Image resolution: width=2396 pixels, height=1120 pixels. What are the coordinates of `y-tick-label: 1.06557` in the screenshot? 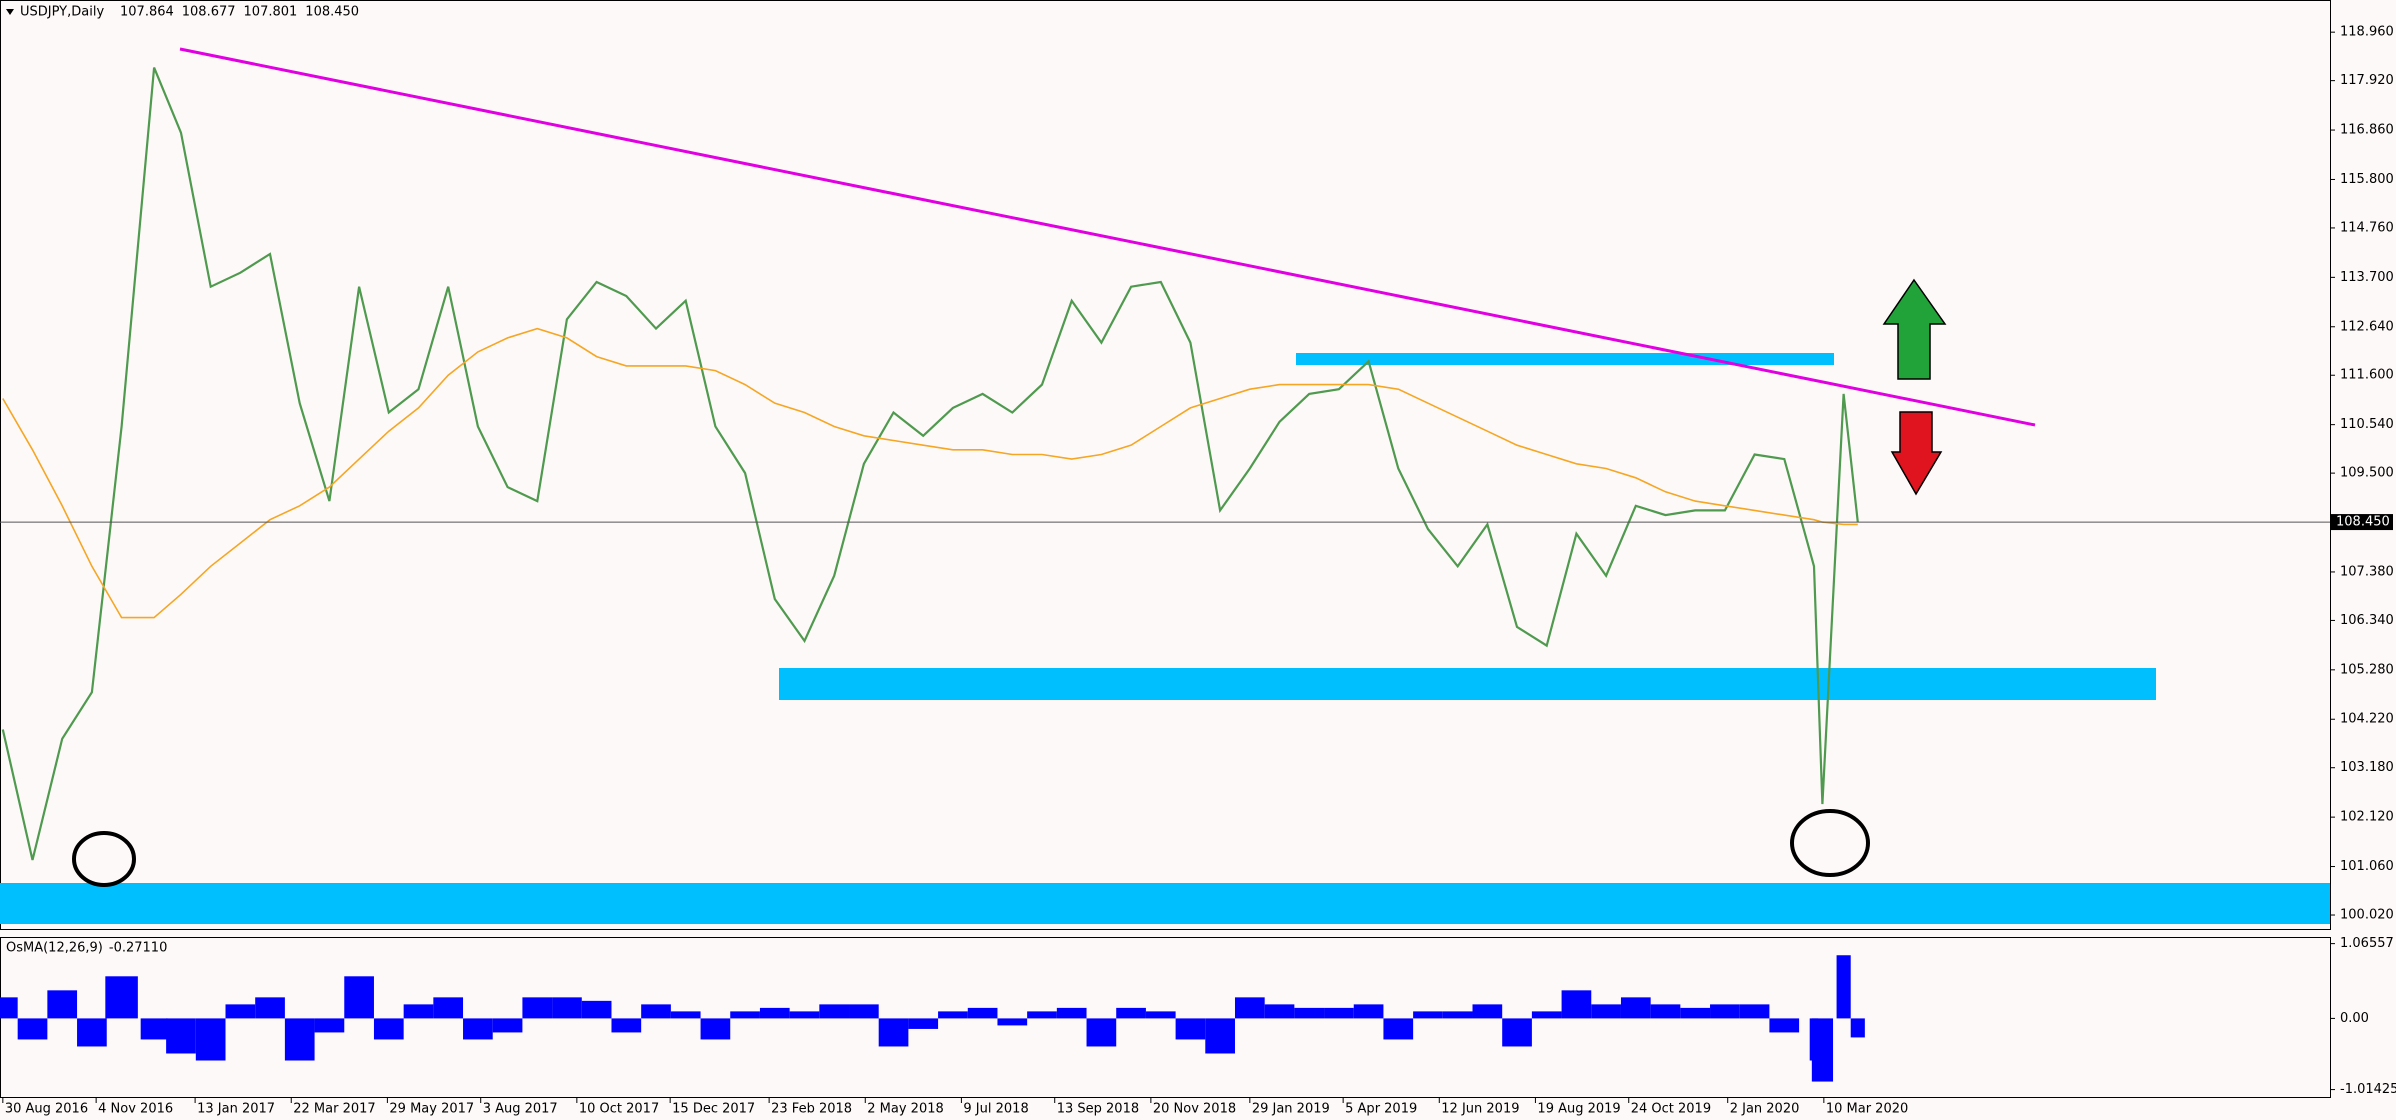 It's located at (2367, 943).